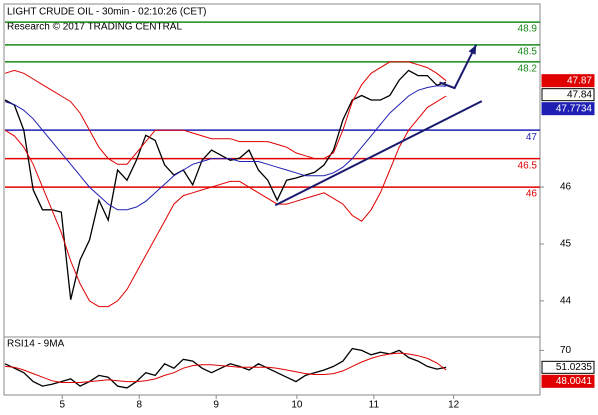 This screenshot has width=598, height=415. I want to click on x-tick-label: 12, so click(454, 405).